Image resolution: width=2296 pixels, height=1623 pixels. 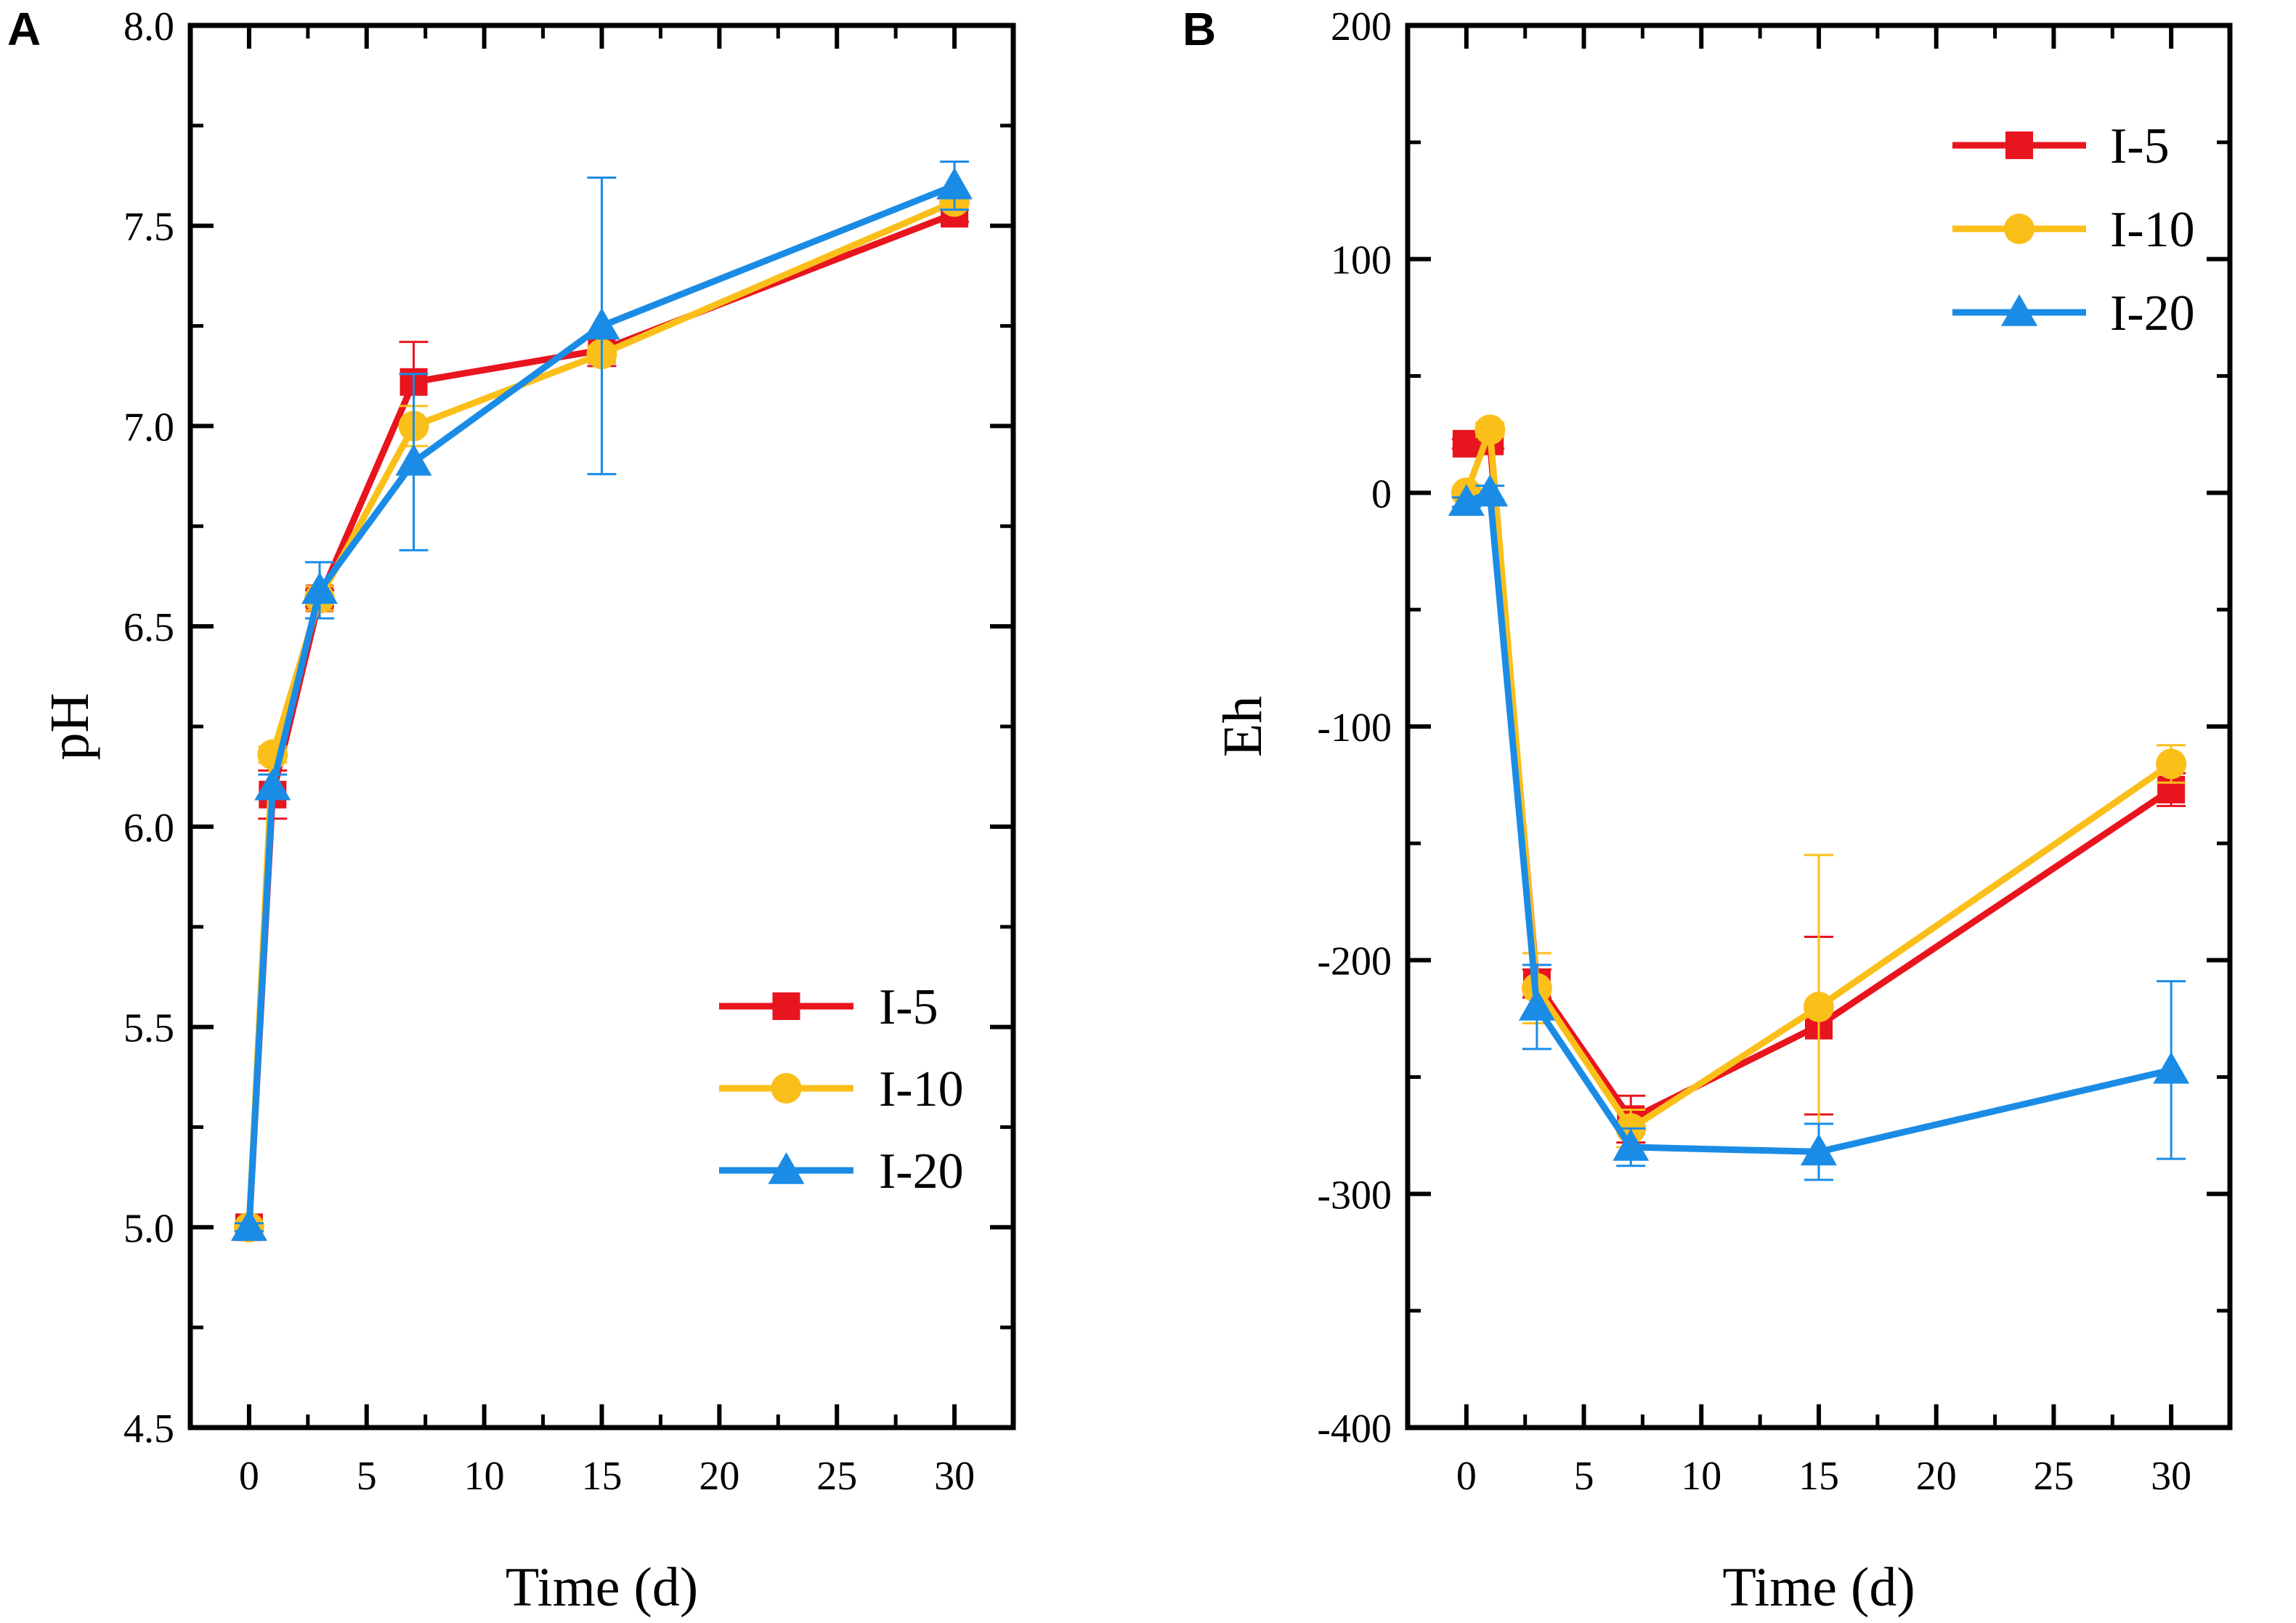 I want to click on y-tick-label: -100, so click(x=1355, y=727).